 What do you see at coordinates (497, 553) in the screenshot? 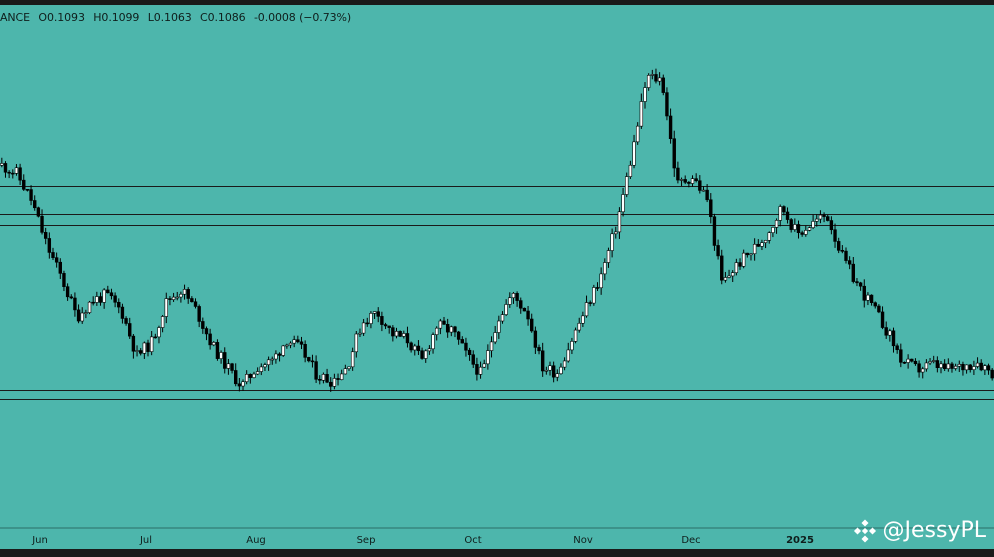
I see `bottom-frame` at bounding box center [497, 553].